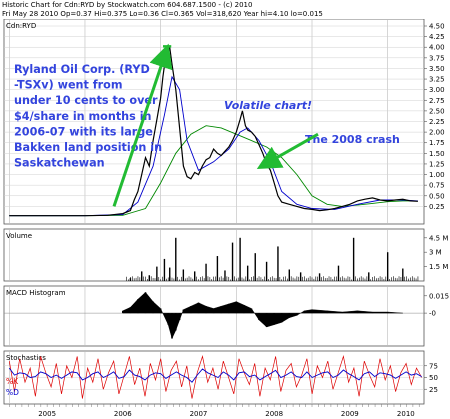 Image resolution: width=450 pixels, height=419 pixels. I want to click on price-y-tick-label: 2.50, so click(437, 111).